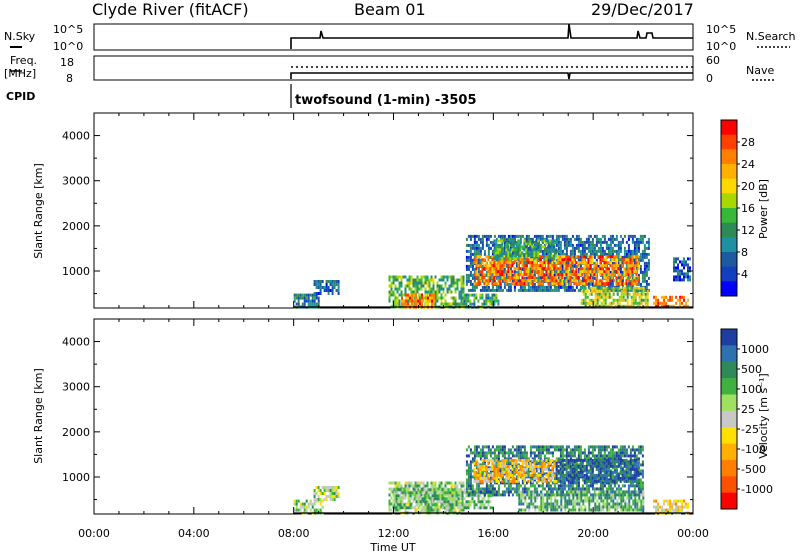 This screenshot has height=554, width=800. I want to click on power-ylabel: Slant Range [km], so click(38, 211).